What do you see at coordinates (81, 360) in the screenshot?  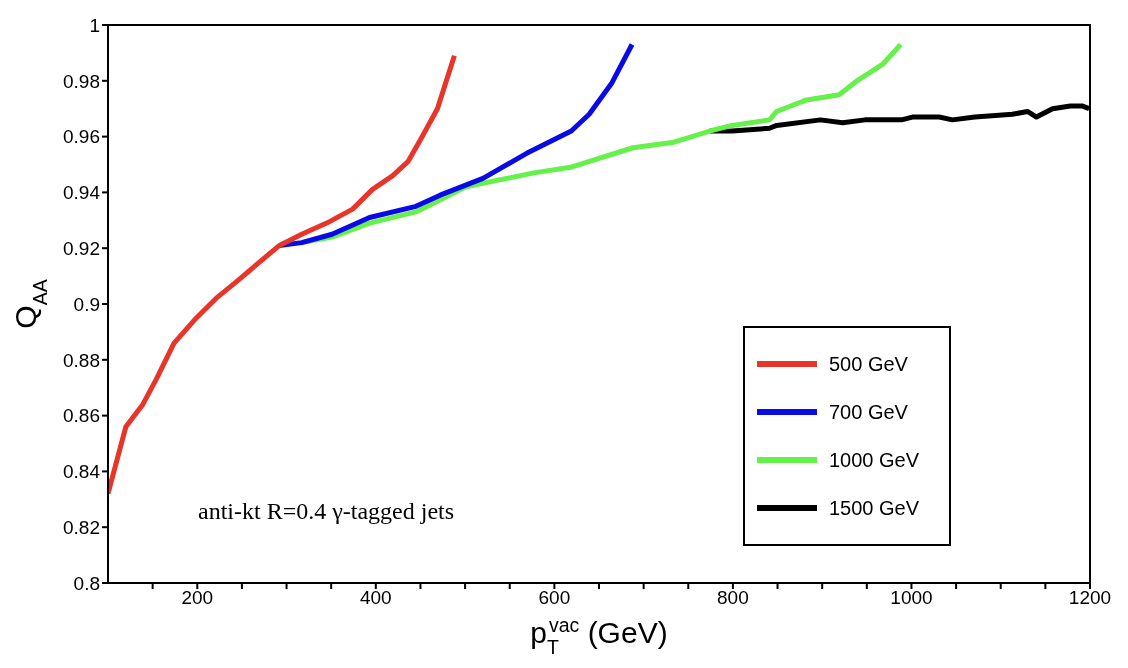 I see `y-tick-label: 0.88` at bounding box center [81, 360].